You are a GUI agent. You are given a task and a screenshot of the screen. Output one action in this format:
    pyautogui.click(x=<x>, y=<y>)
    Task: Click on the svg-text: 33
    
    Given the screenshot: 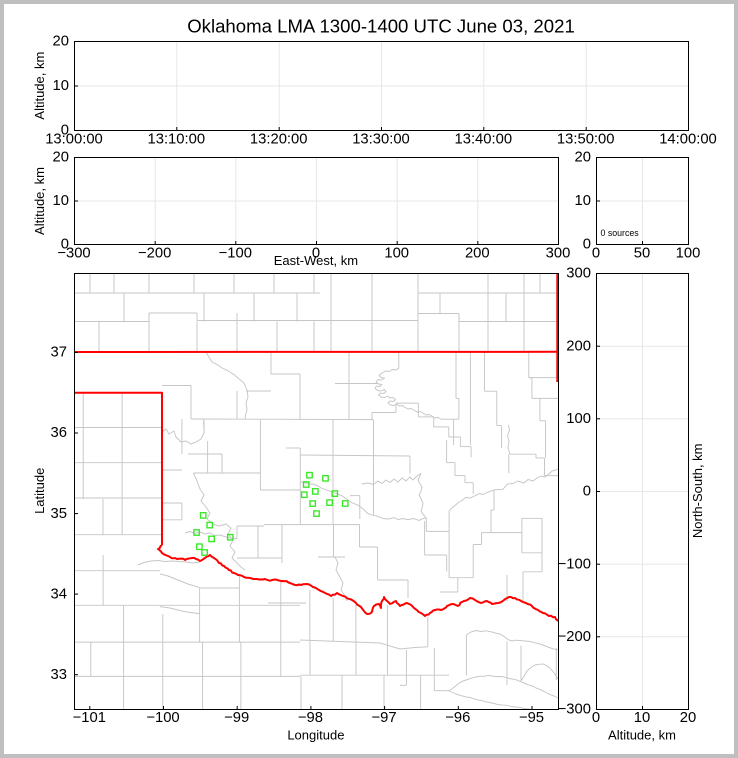 What is the action you would take?
    pyautogui.click(x=59, y=675)
    